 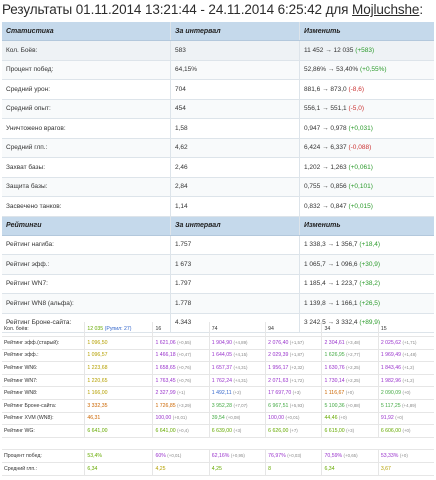 What do you see at coordinates (86, 148) in the screenshot?
I see `row-label: Средний глп.:` at bounding box center [86, 148].